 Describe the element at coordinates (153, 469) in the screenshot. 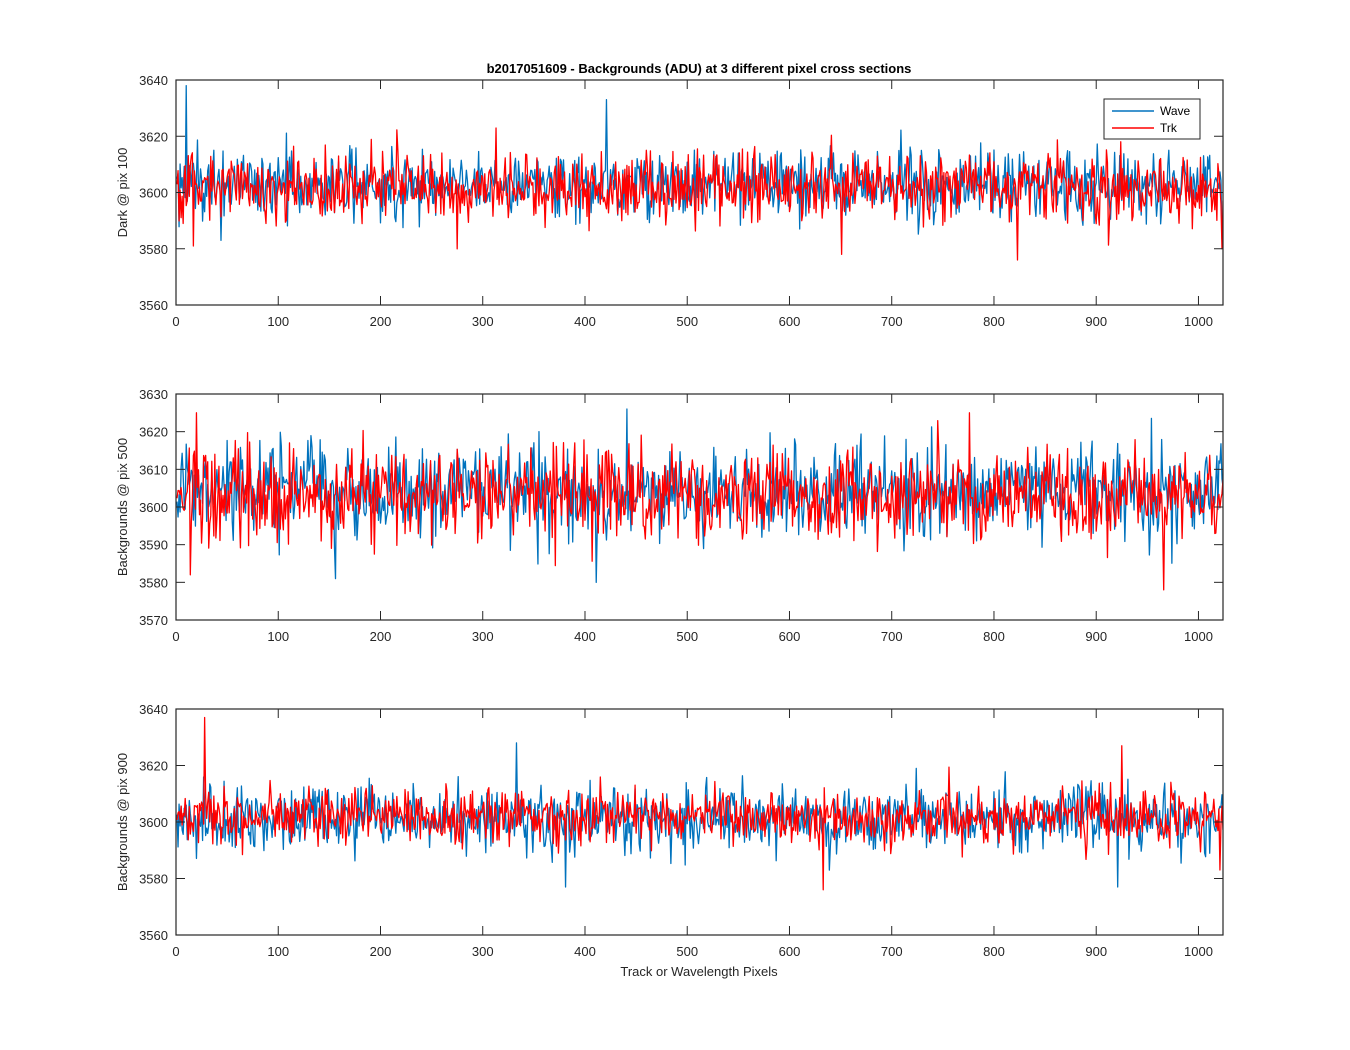

I see `y-tick-label: 3610` at that location.